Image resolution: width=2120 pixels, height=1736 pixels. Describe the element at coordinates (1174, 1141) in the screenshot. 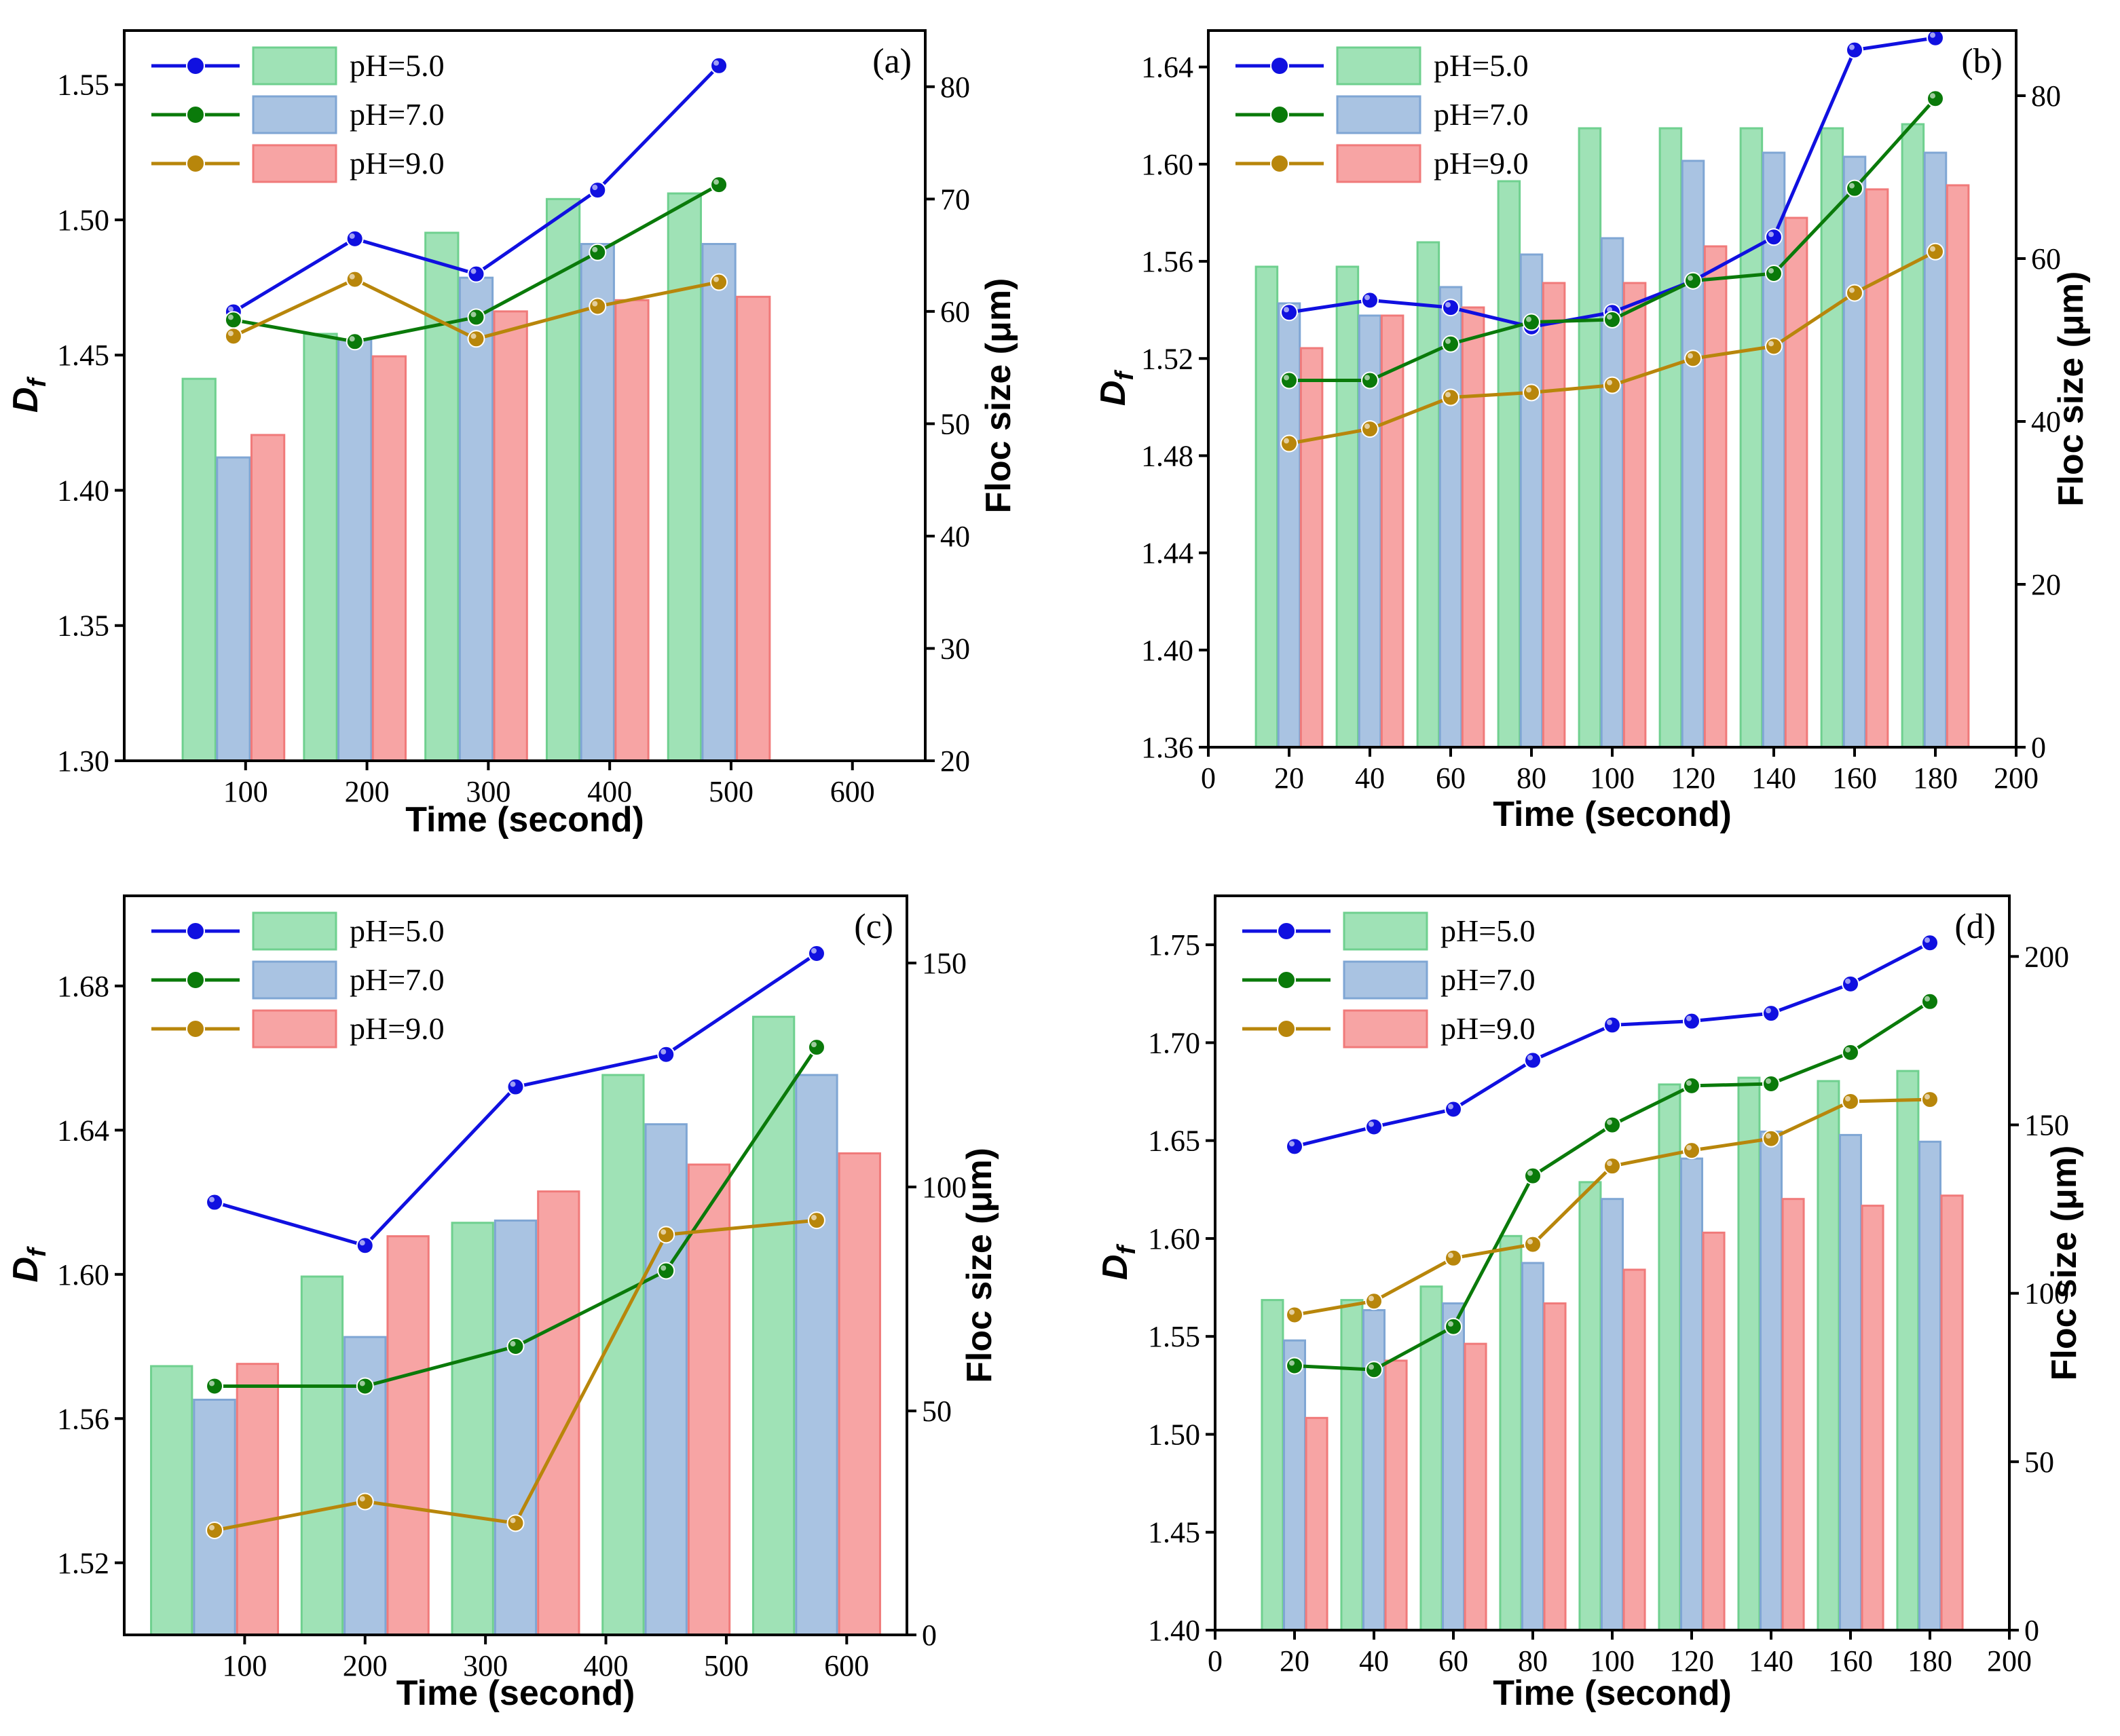

I see `y-left-tick-label: 1.65` at that location.